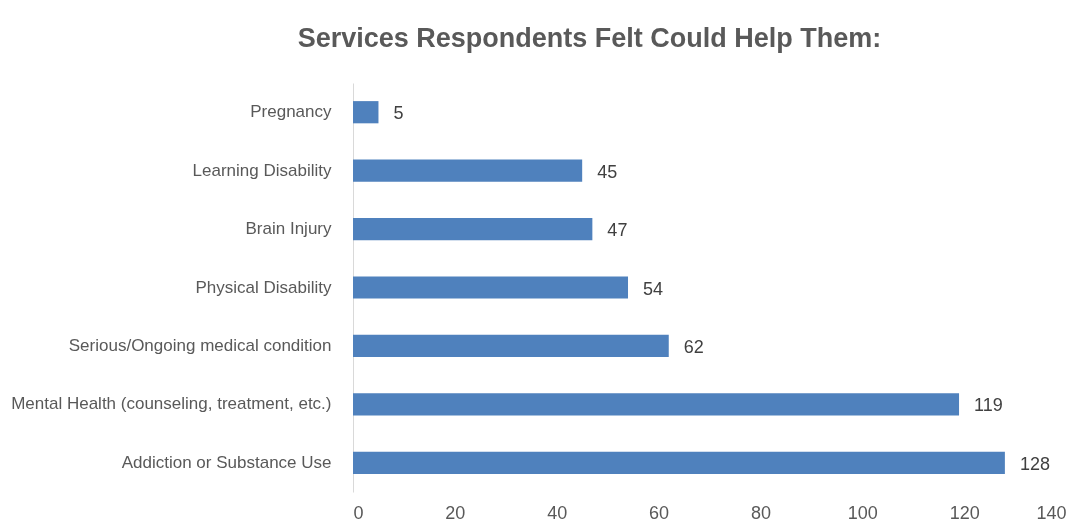 The width and height of the screenshot is (1091, 527). I want to click on data-label: 45, so click(607, 171).